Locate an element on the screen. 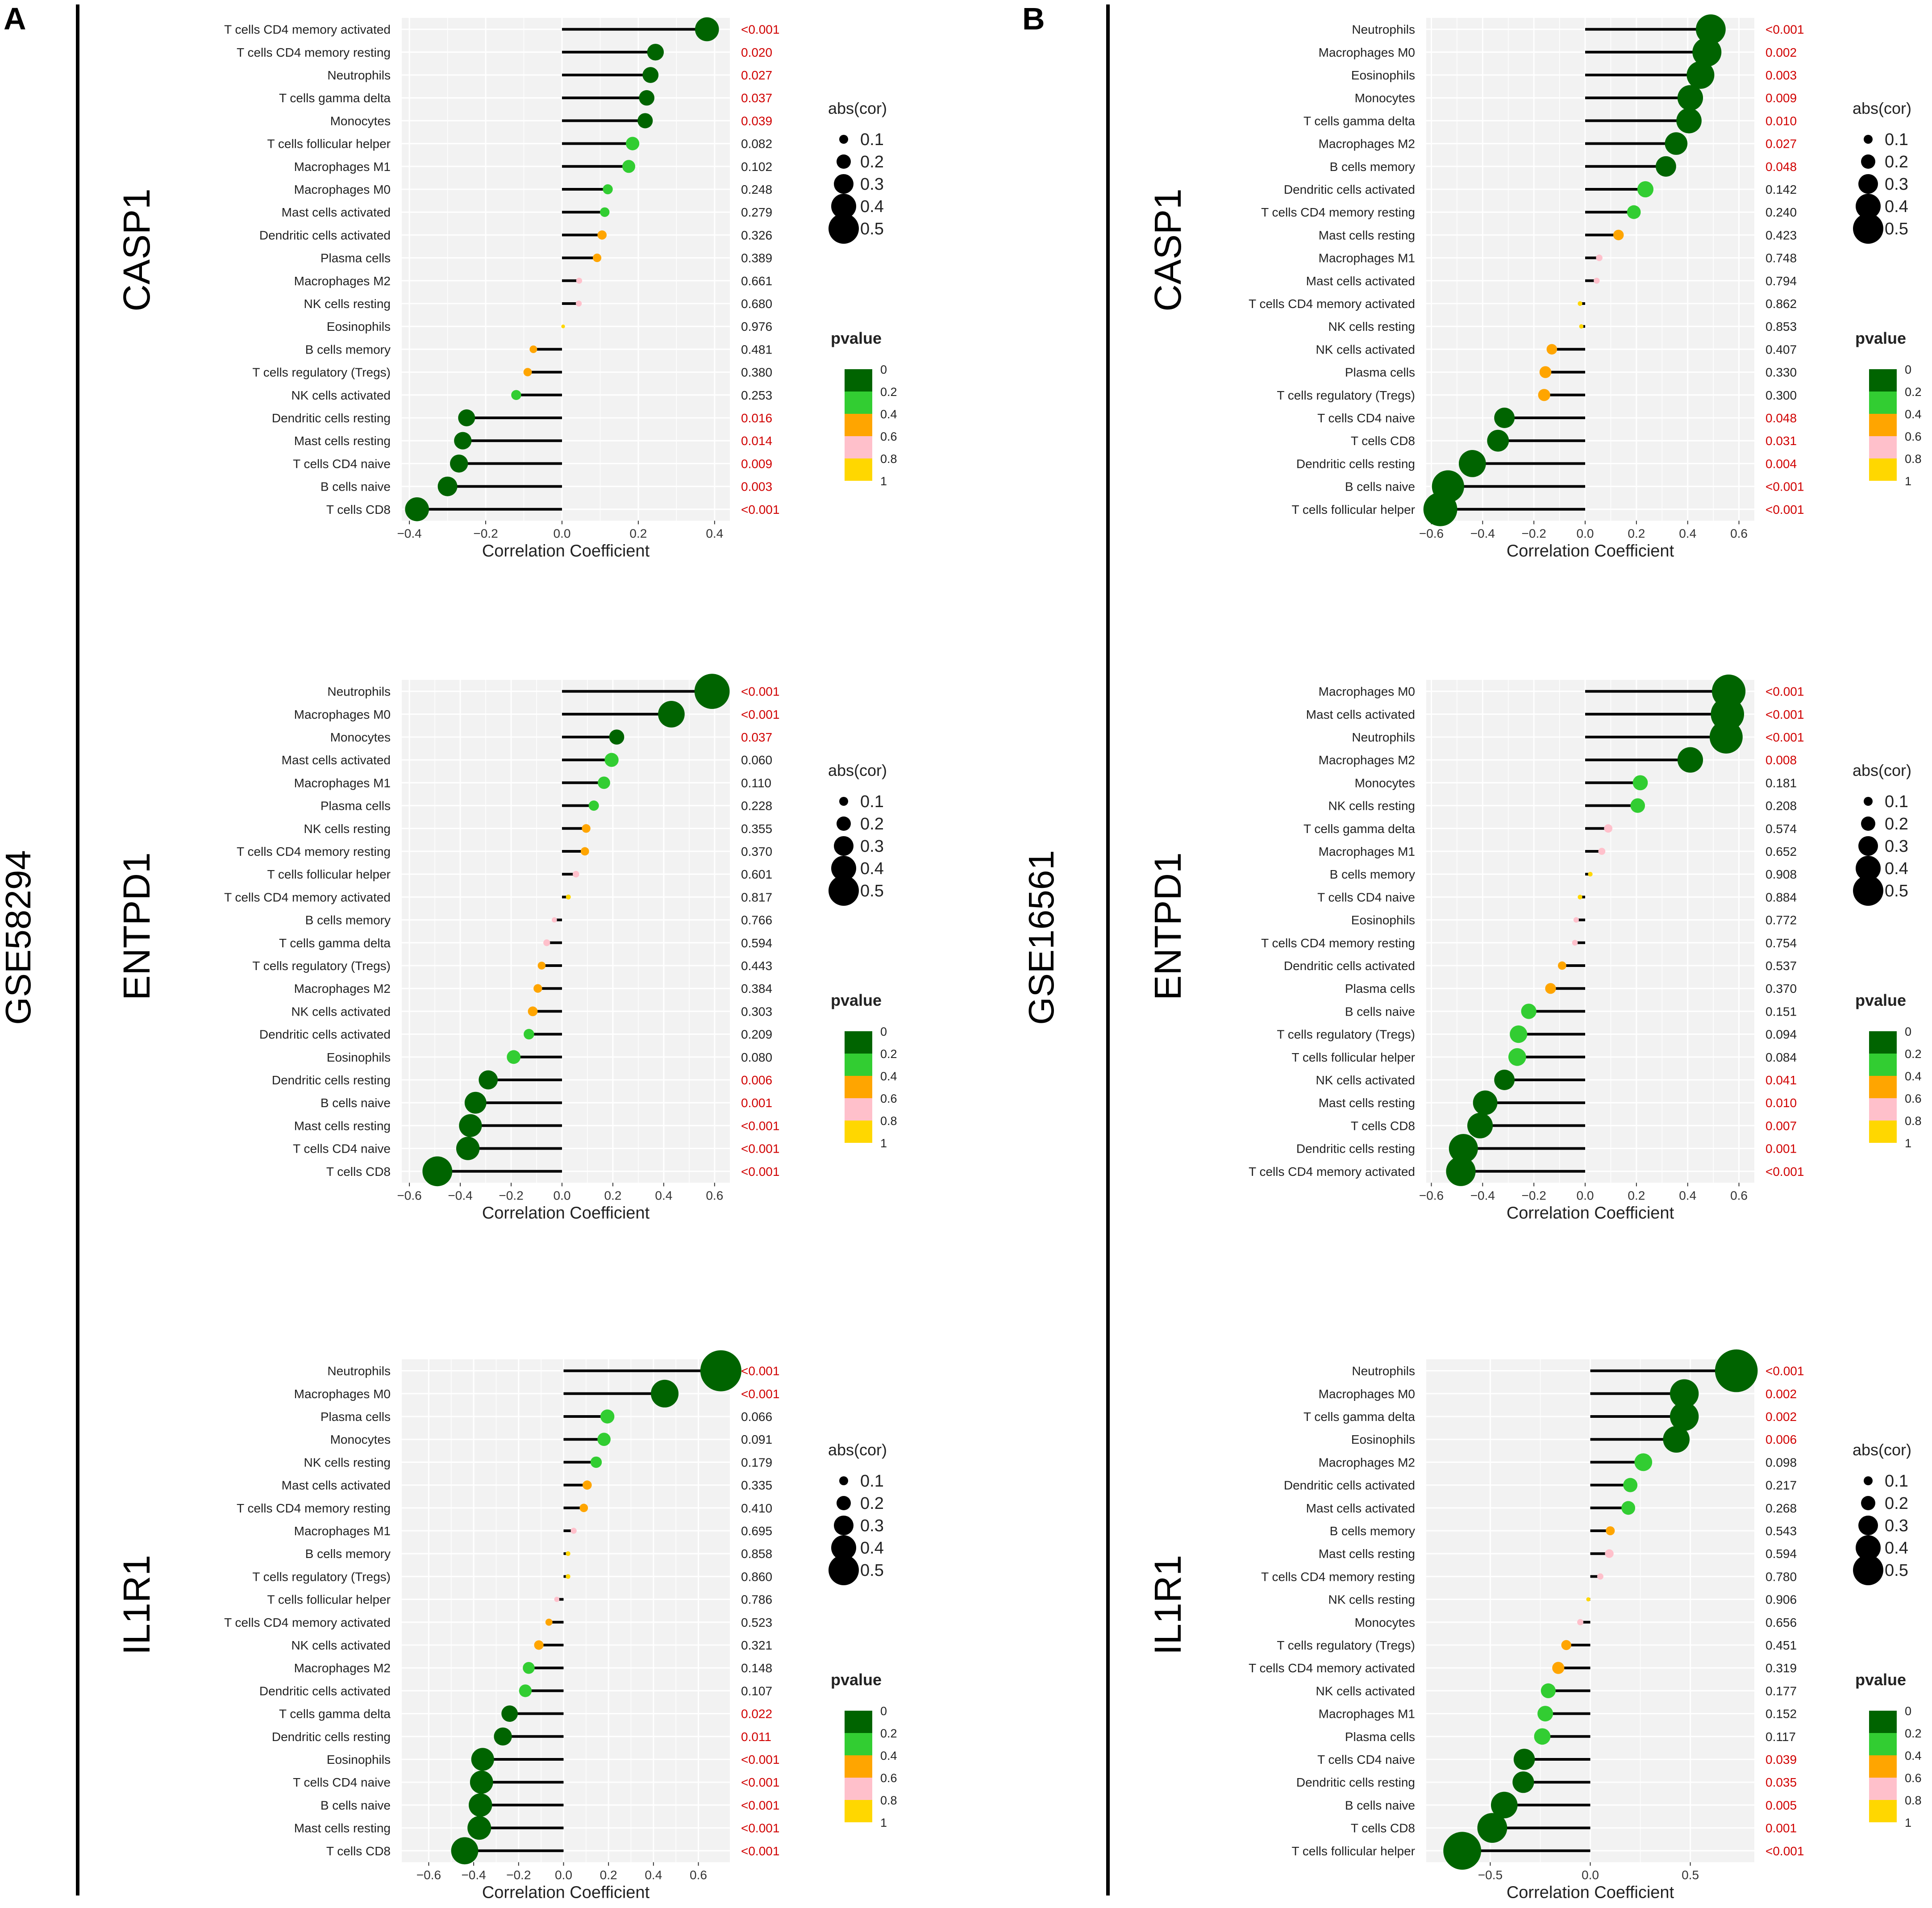 Image resolution: width=1932 pixels, height=1908 pixels. color-legend-title: pvalue is located at coordinates (856, 1680).